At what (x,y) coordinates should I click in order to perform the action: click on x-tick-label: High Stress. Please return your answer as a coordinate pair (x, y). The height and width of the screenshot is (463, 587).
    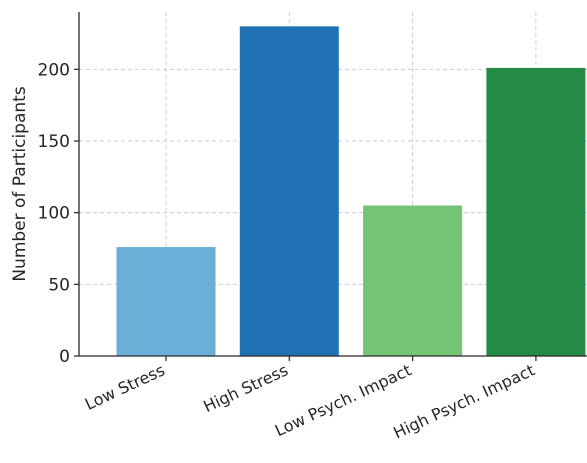
    Looking at the image, I should click on (245, 388).